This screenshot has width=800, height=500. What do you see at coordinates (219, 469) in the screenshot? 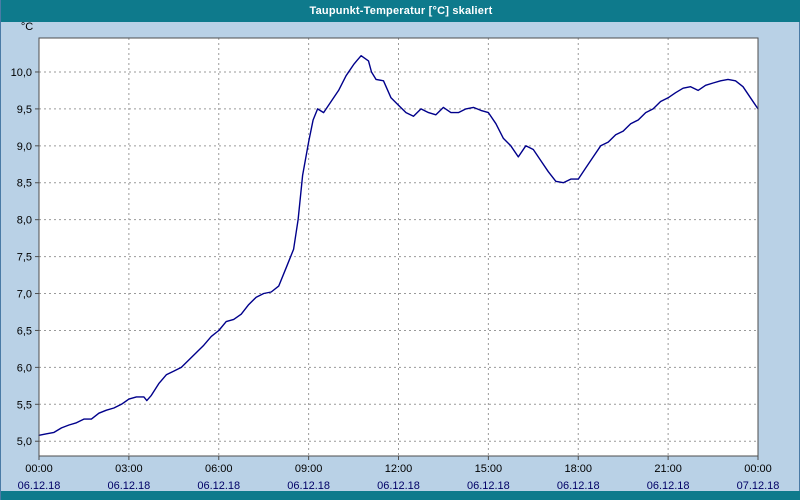
I see `x-tick-time-label: 06:00` at bounding box center [219, 469].